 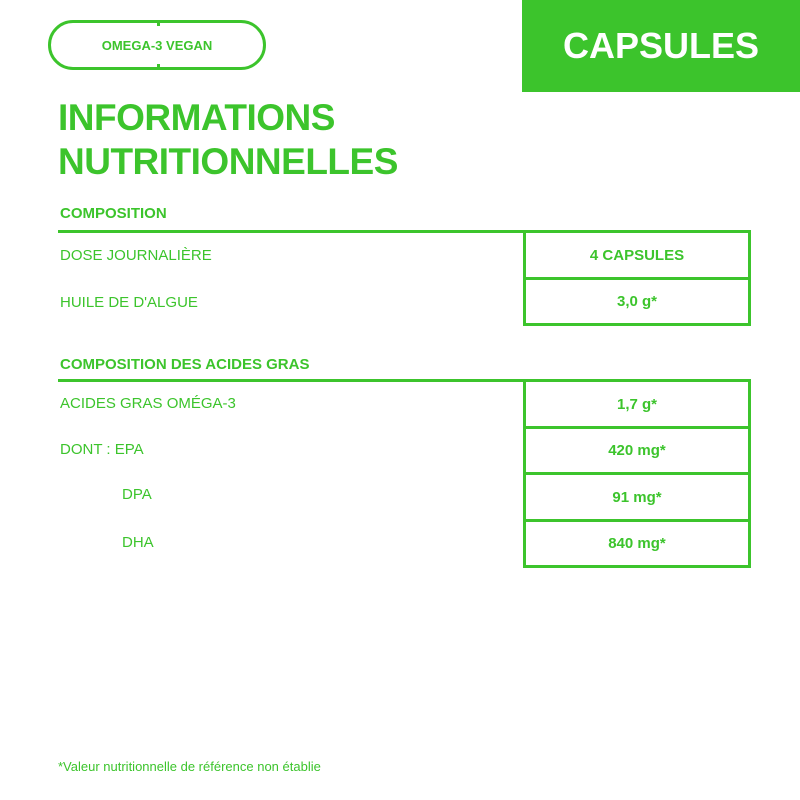 I want to click on row-value: 91 mg*, so click(x=637, y=497).